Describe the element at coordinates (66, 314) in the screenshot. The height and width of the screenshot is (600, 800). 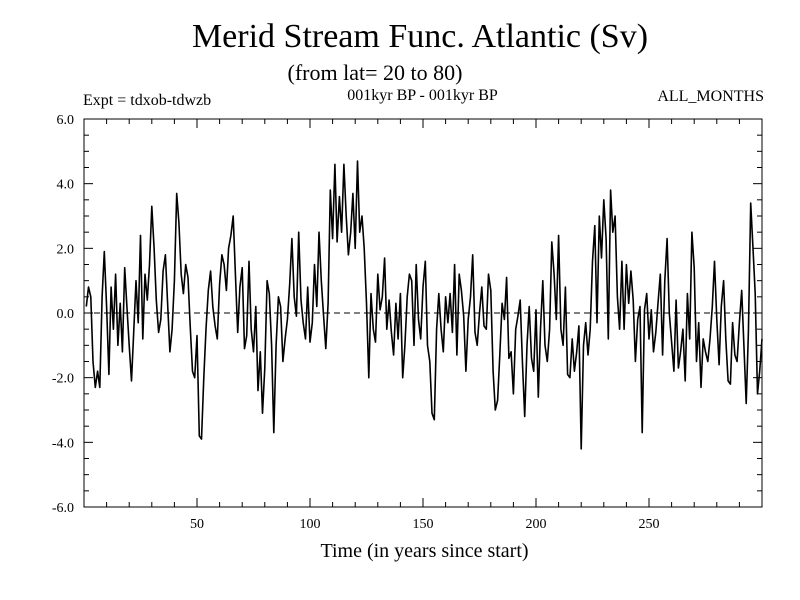
I see `y-tick-label: 0.0` at that location.